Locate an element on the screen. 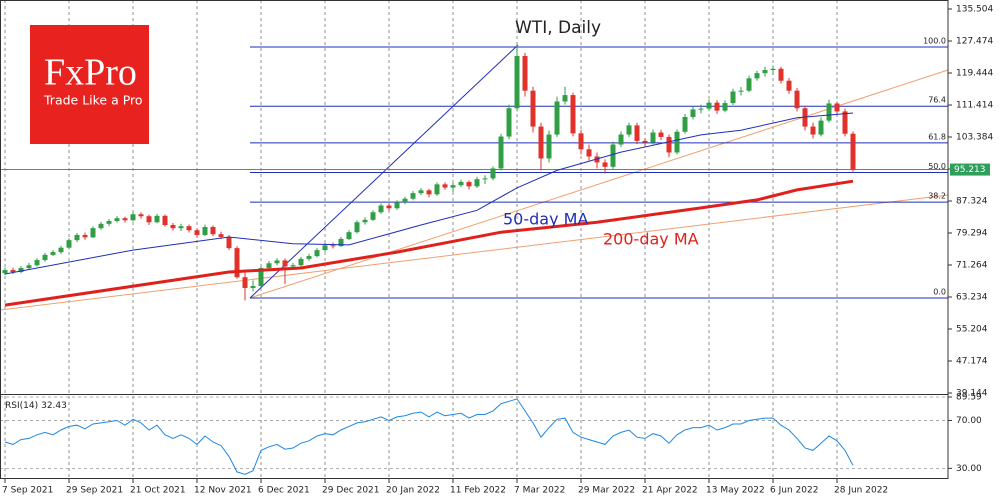 The width and height of the screenshot is (1000, 500). x-tick-label: 6 Dec 2021 is located at coordinates (284, 491).